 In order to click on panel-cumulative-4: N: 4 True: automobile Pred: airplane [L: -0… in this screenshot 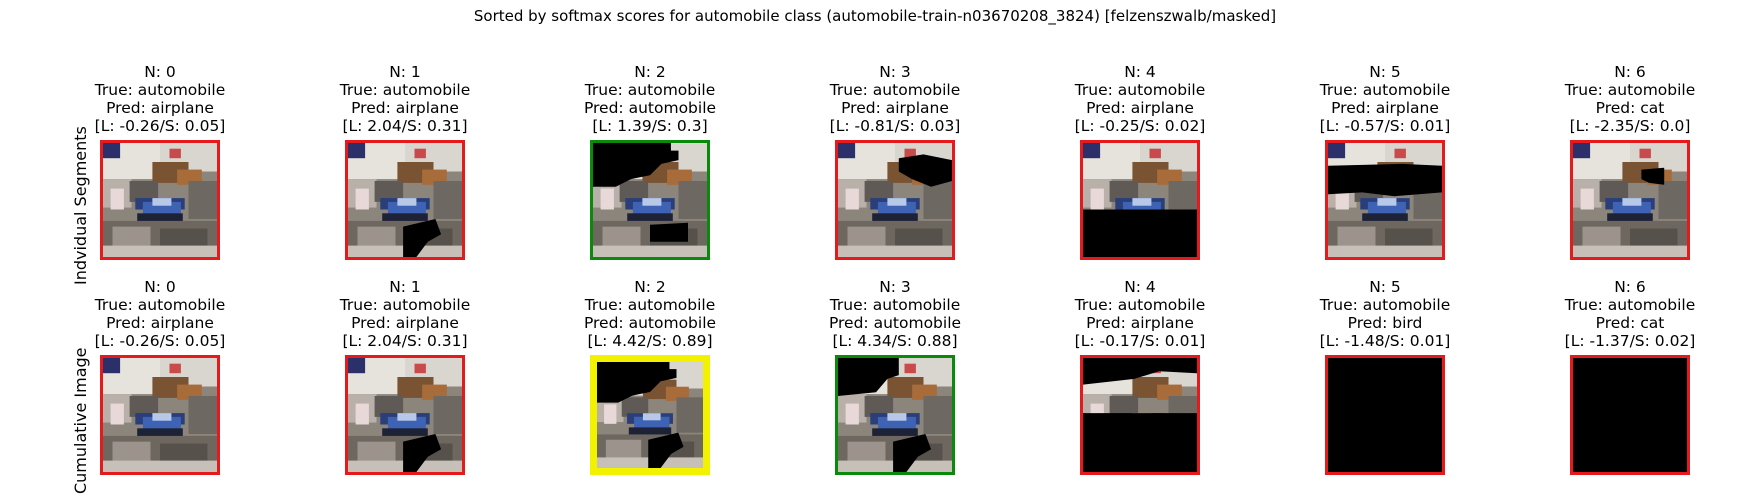, I will do `click(1140, 376)`.